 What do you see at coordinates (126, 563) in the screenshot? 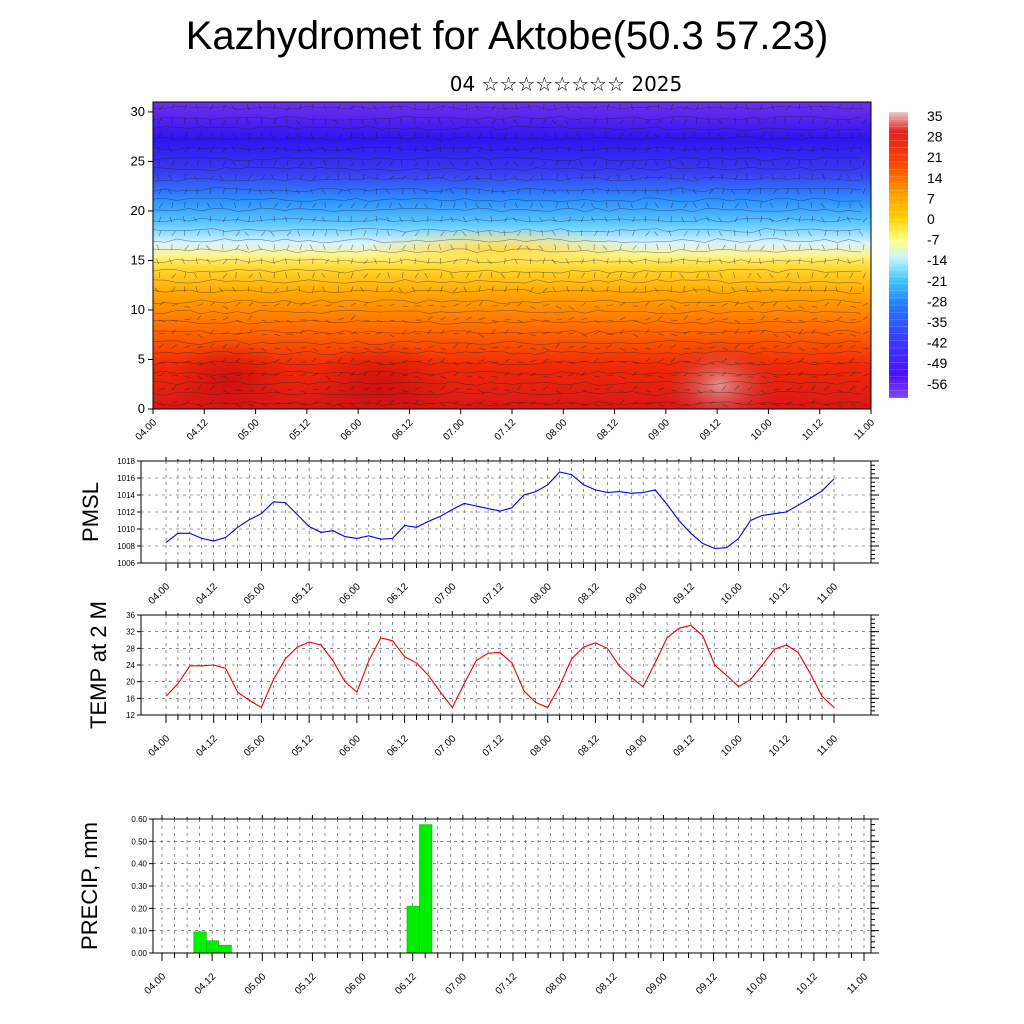
I see `ytick-label: 1006` at bounding box center [126, 563].